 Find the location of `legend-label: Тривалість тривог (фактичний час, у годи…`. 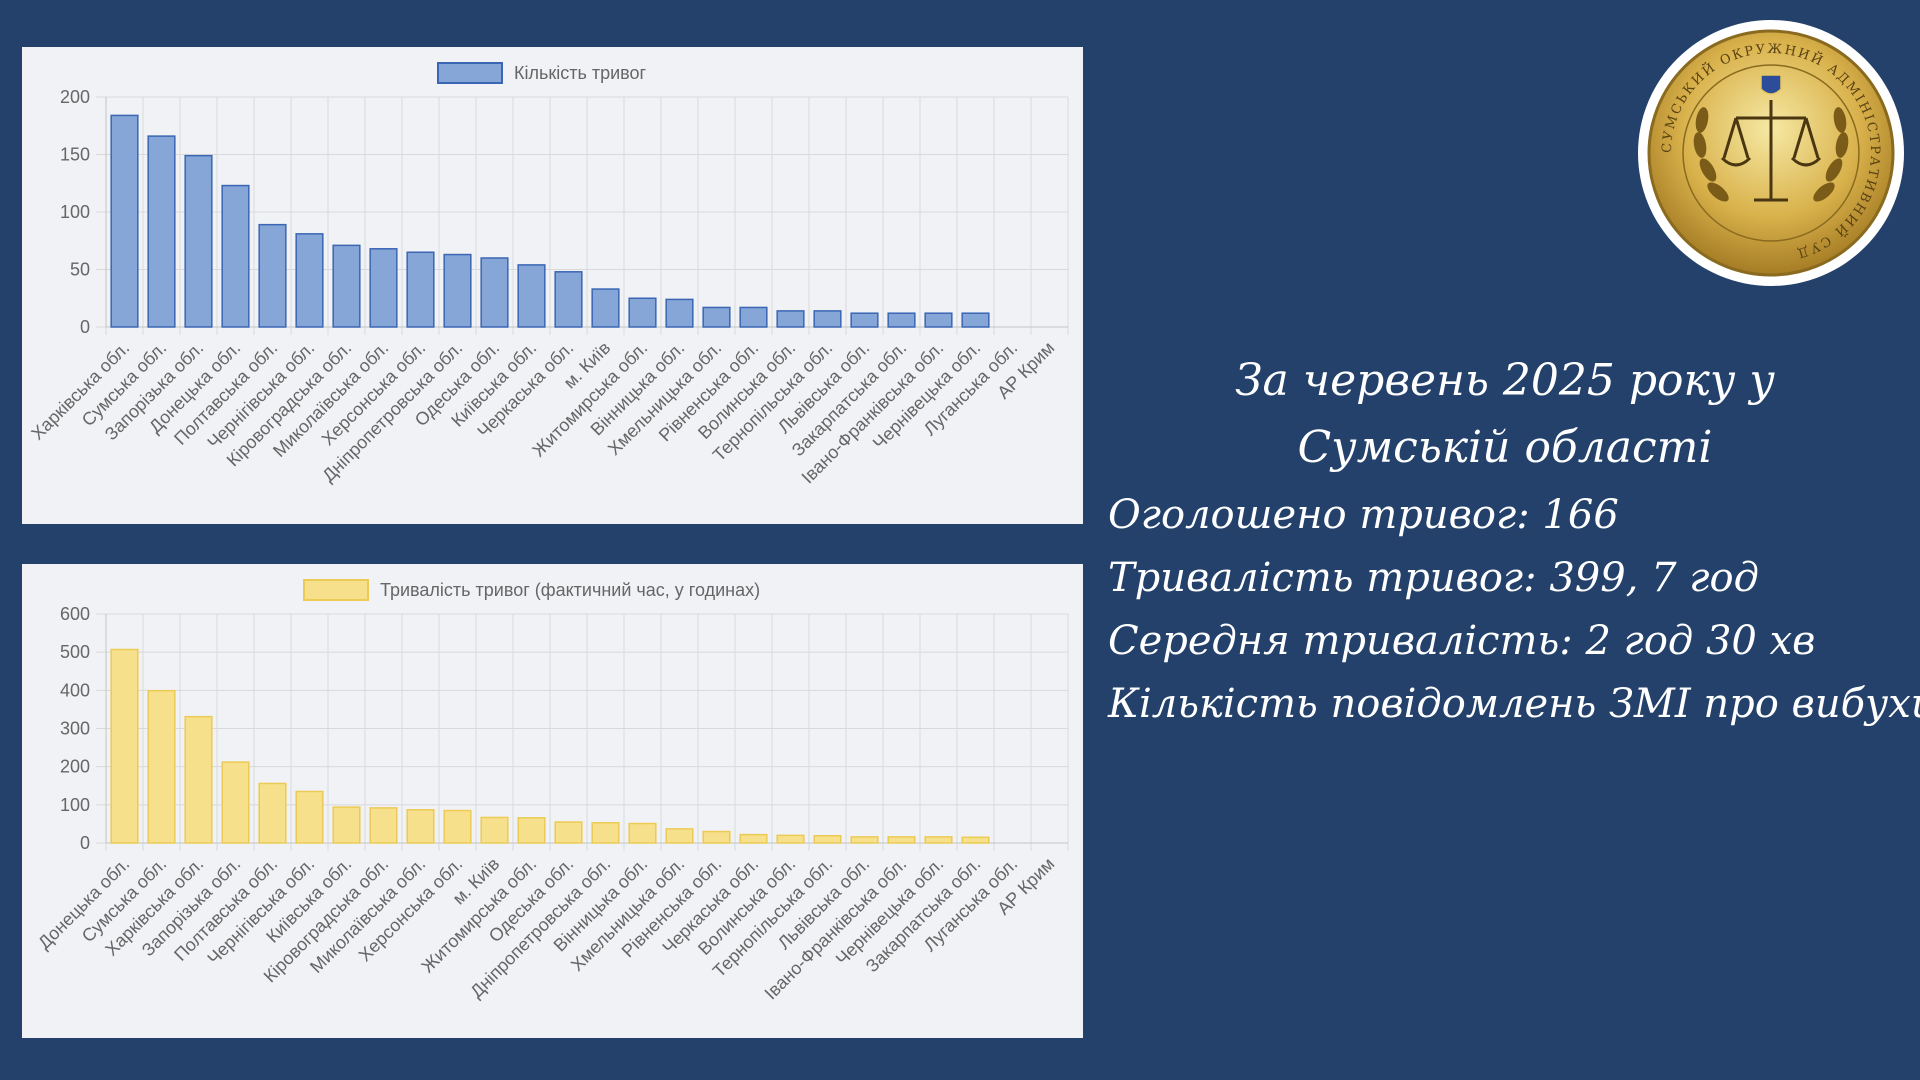

legend-label: Тривалість тривог (фактичний час, у годи… is located at coordinates (570, 590).